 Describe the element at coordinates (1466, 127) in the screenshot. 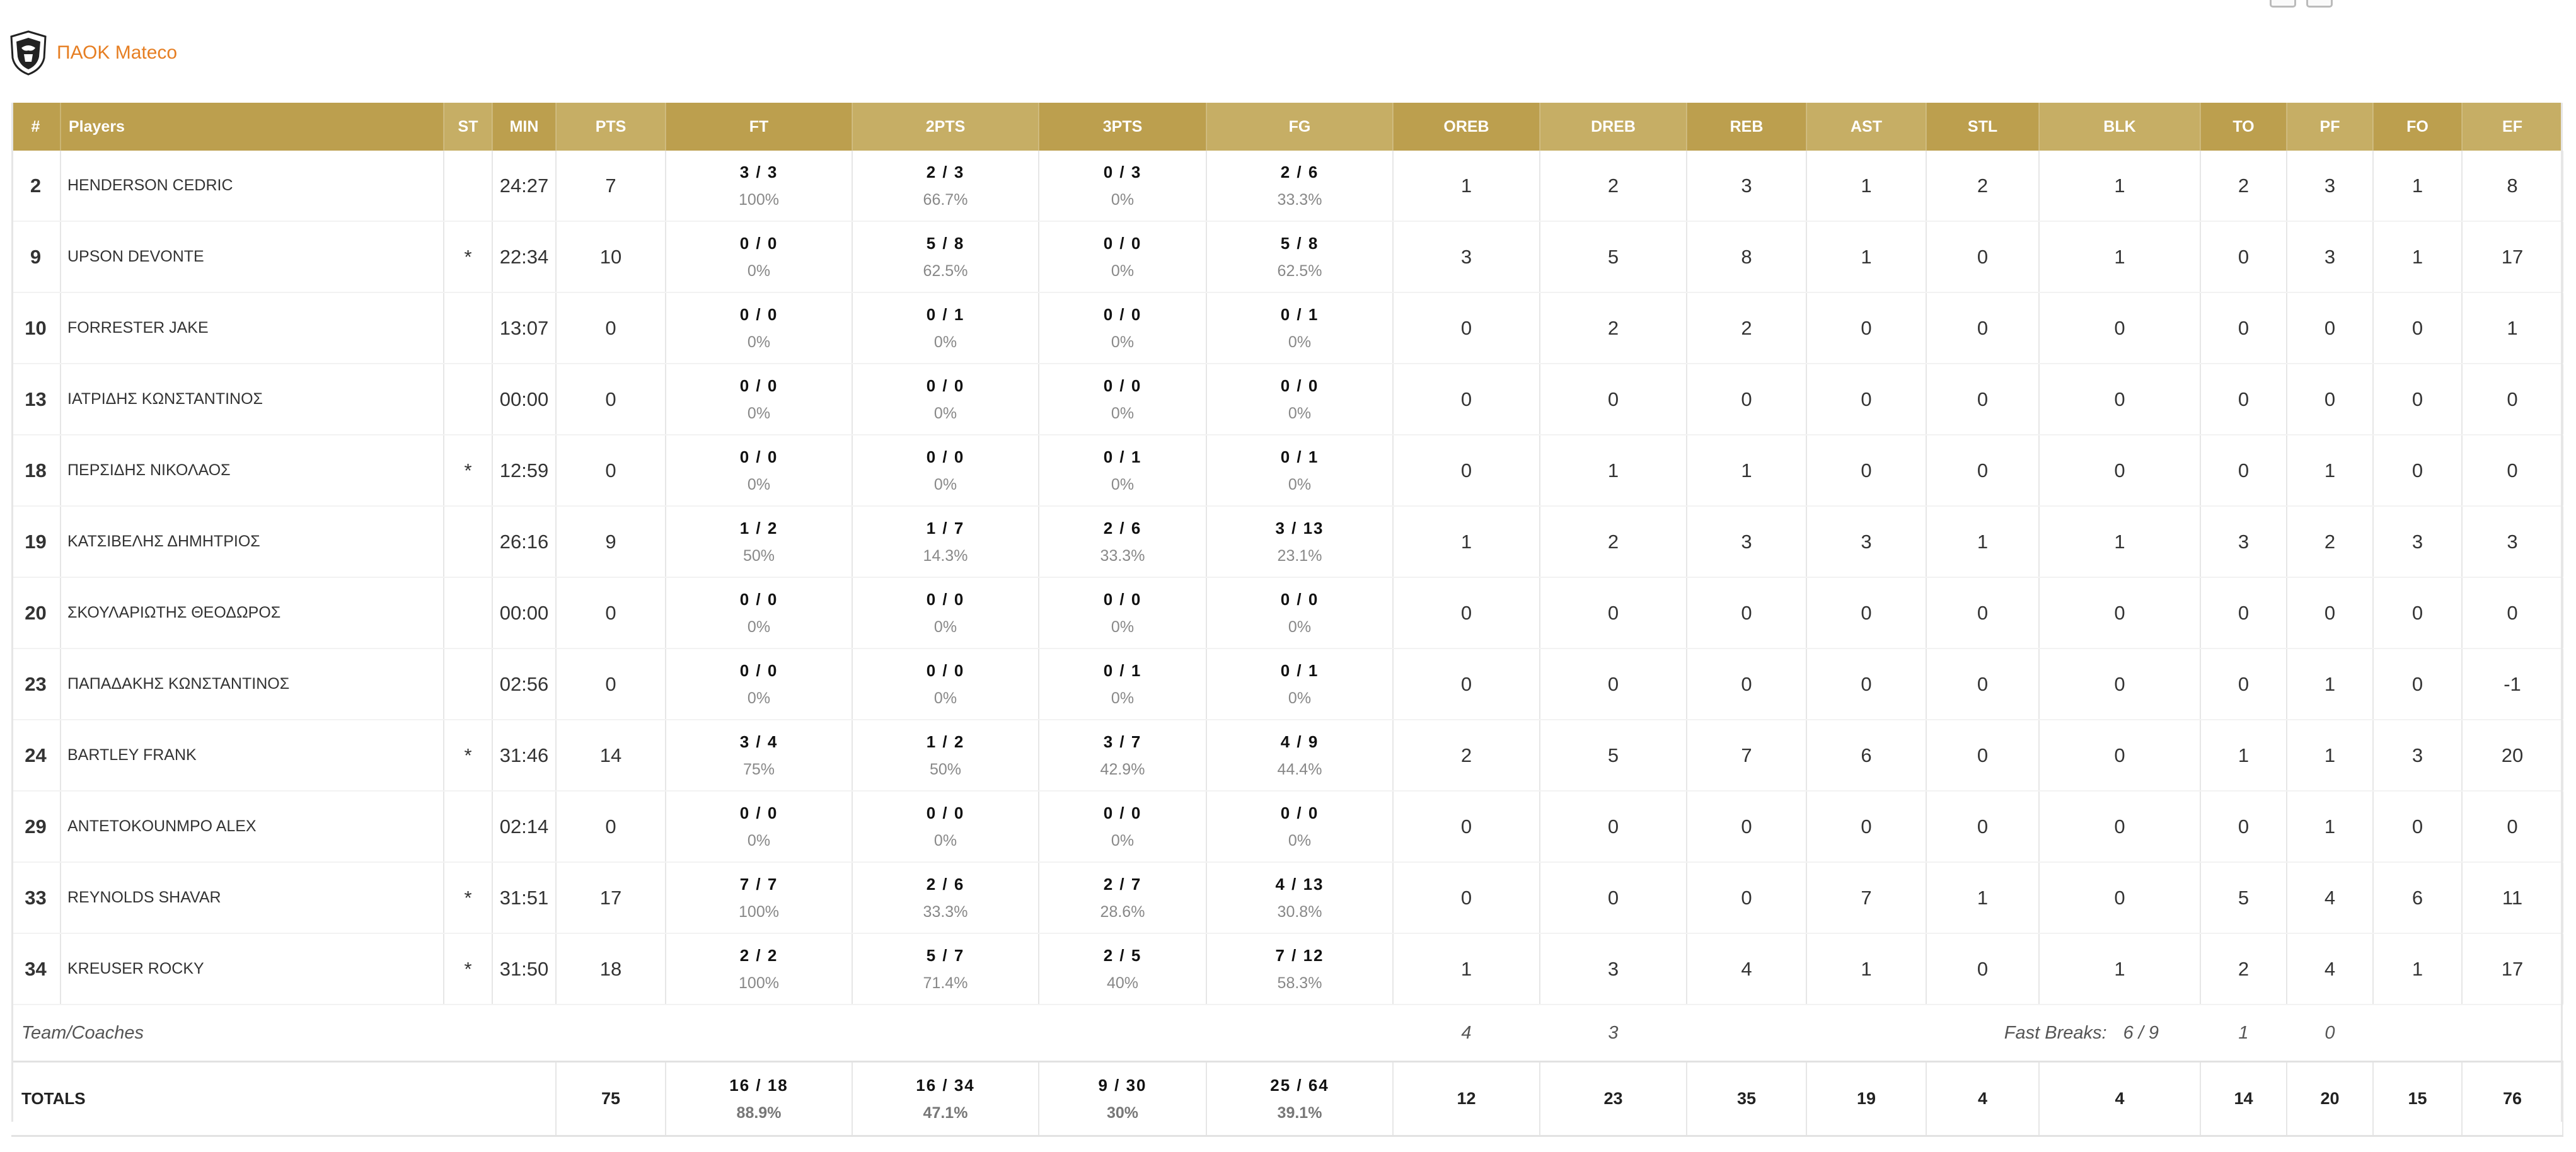

I see `col-header-oreb: OREB` at that location.